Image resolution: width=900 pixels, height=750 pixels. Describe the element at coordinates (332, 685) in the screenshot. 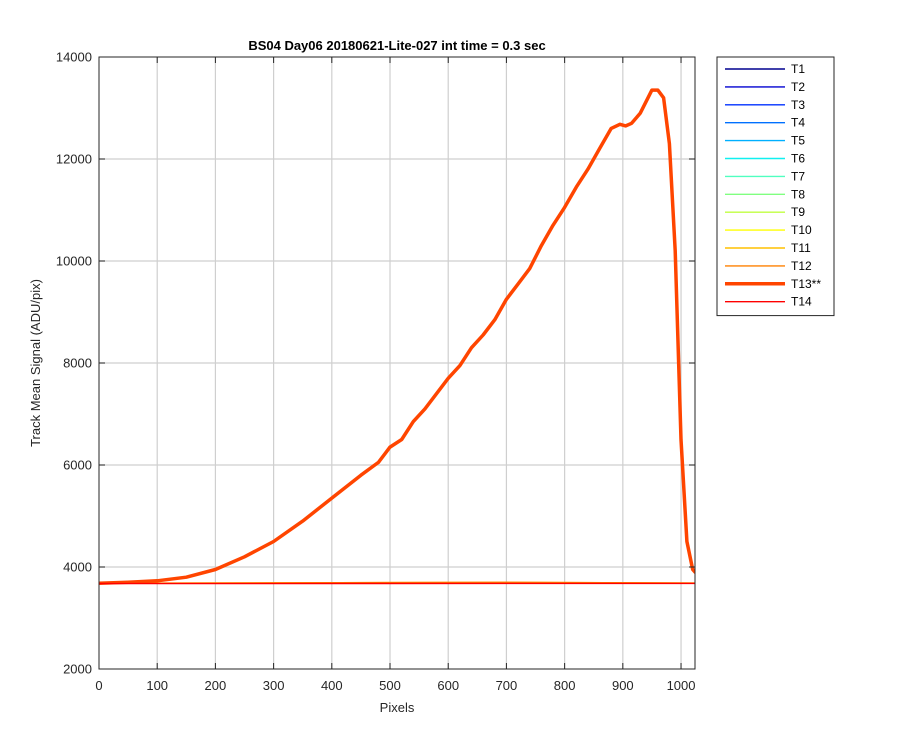

I see `x-tick-label: 400` at that location.